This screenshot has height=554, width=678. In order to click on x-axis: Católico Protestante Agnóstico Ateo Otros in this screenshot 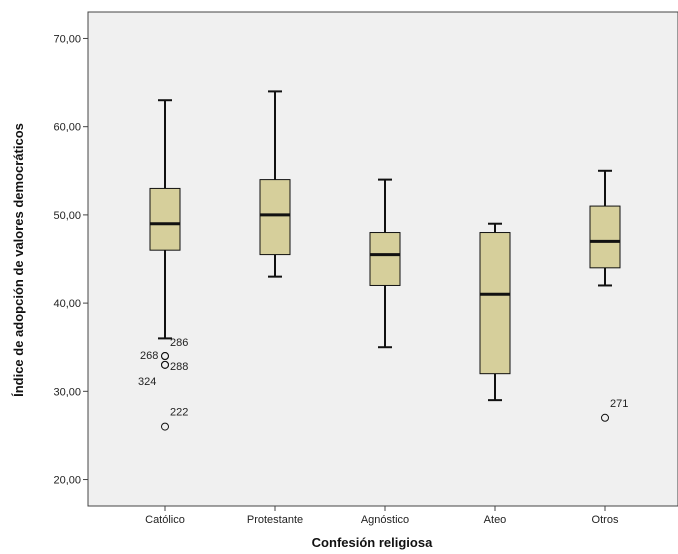, I will do `click(382, 516)`.